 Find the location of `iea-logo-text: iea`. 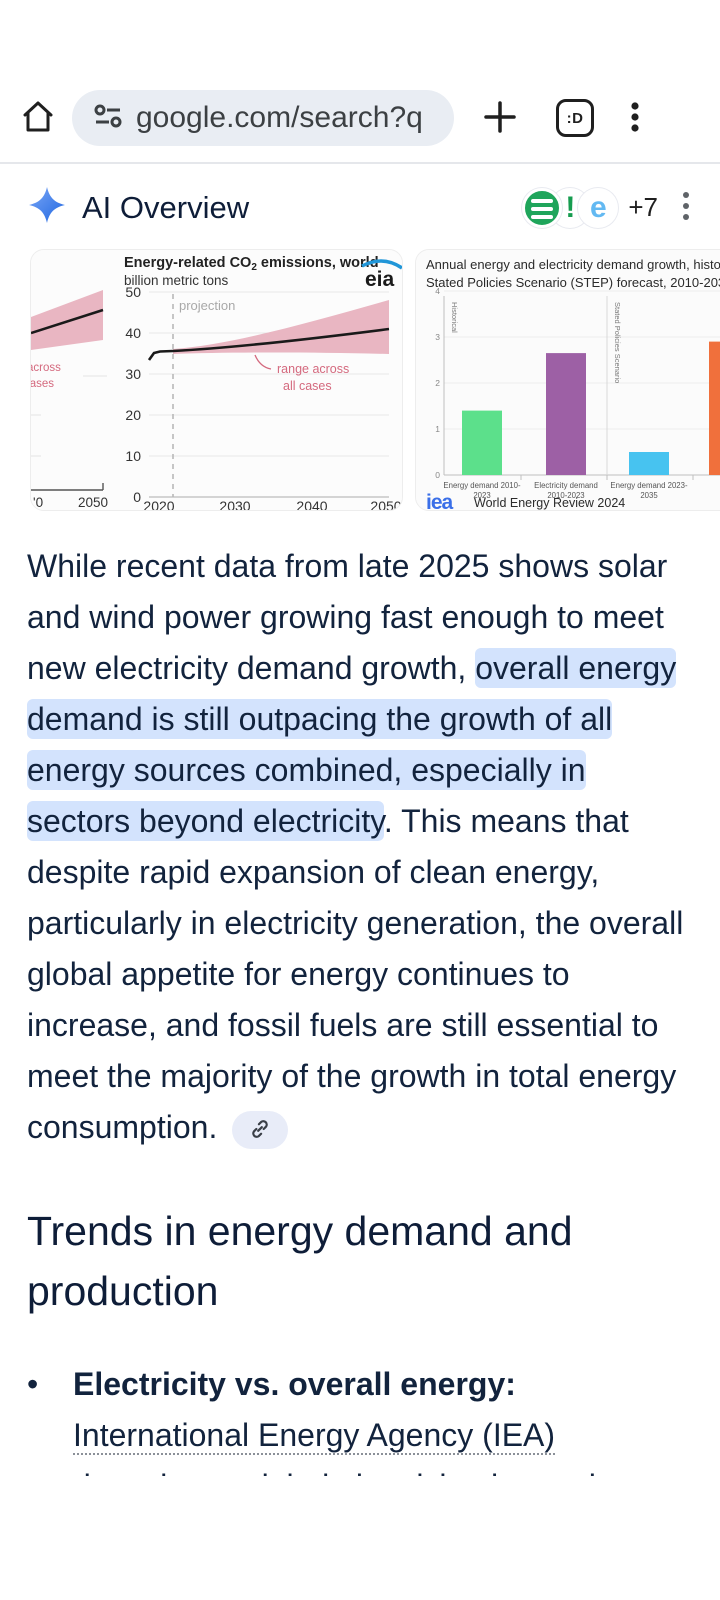

iea-logo-text: iea is located at coordinates (440, 501).